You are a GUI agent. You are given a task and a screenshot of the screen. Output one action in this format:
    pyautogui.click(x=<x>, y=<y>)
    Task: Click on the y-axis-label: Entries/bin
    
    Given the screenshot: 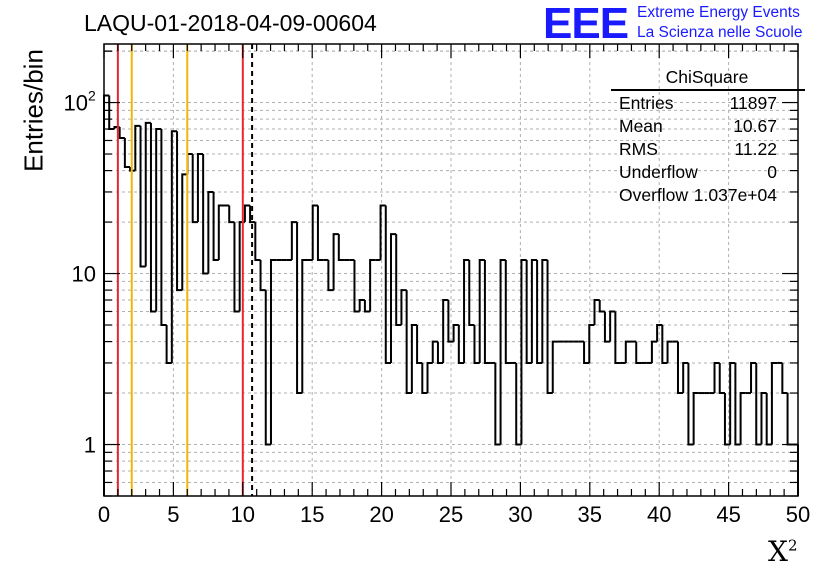 What is the action you would take?
    pyautogui.click(x=33, y=110)
    